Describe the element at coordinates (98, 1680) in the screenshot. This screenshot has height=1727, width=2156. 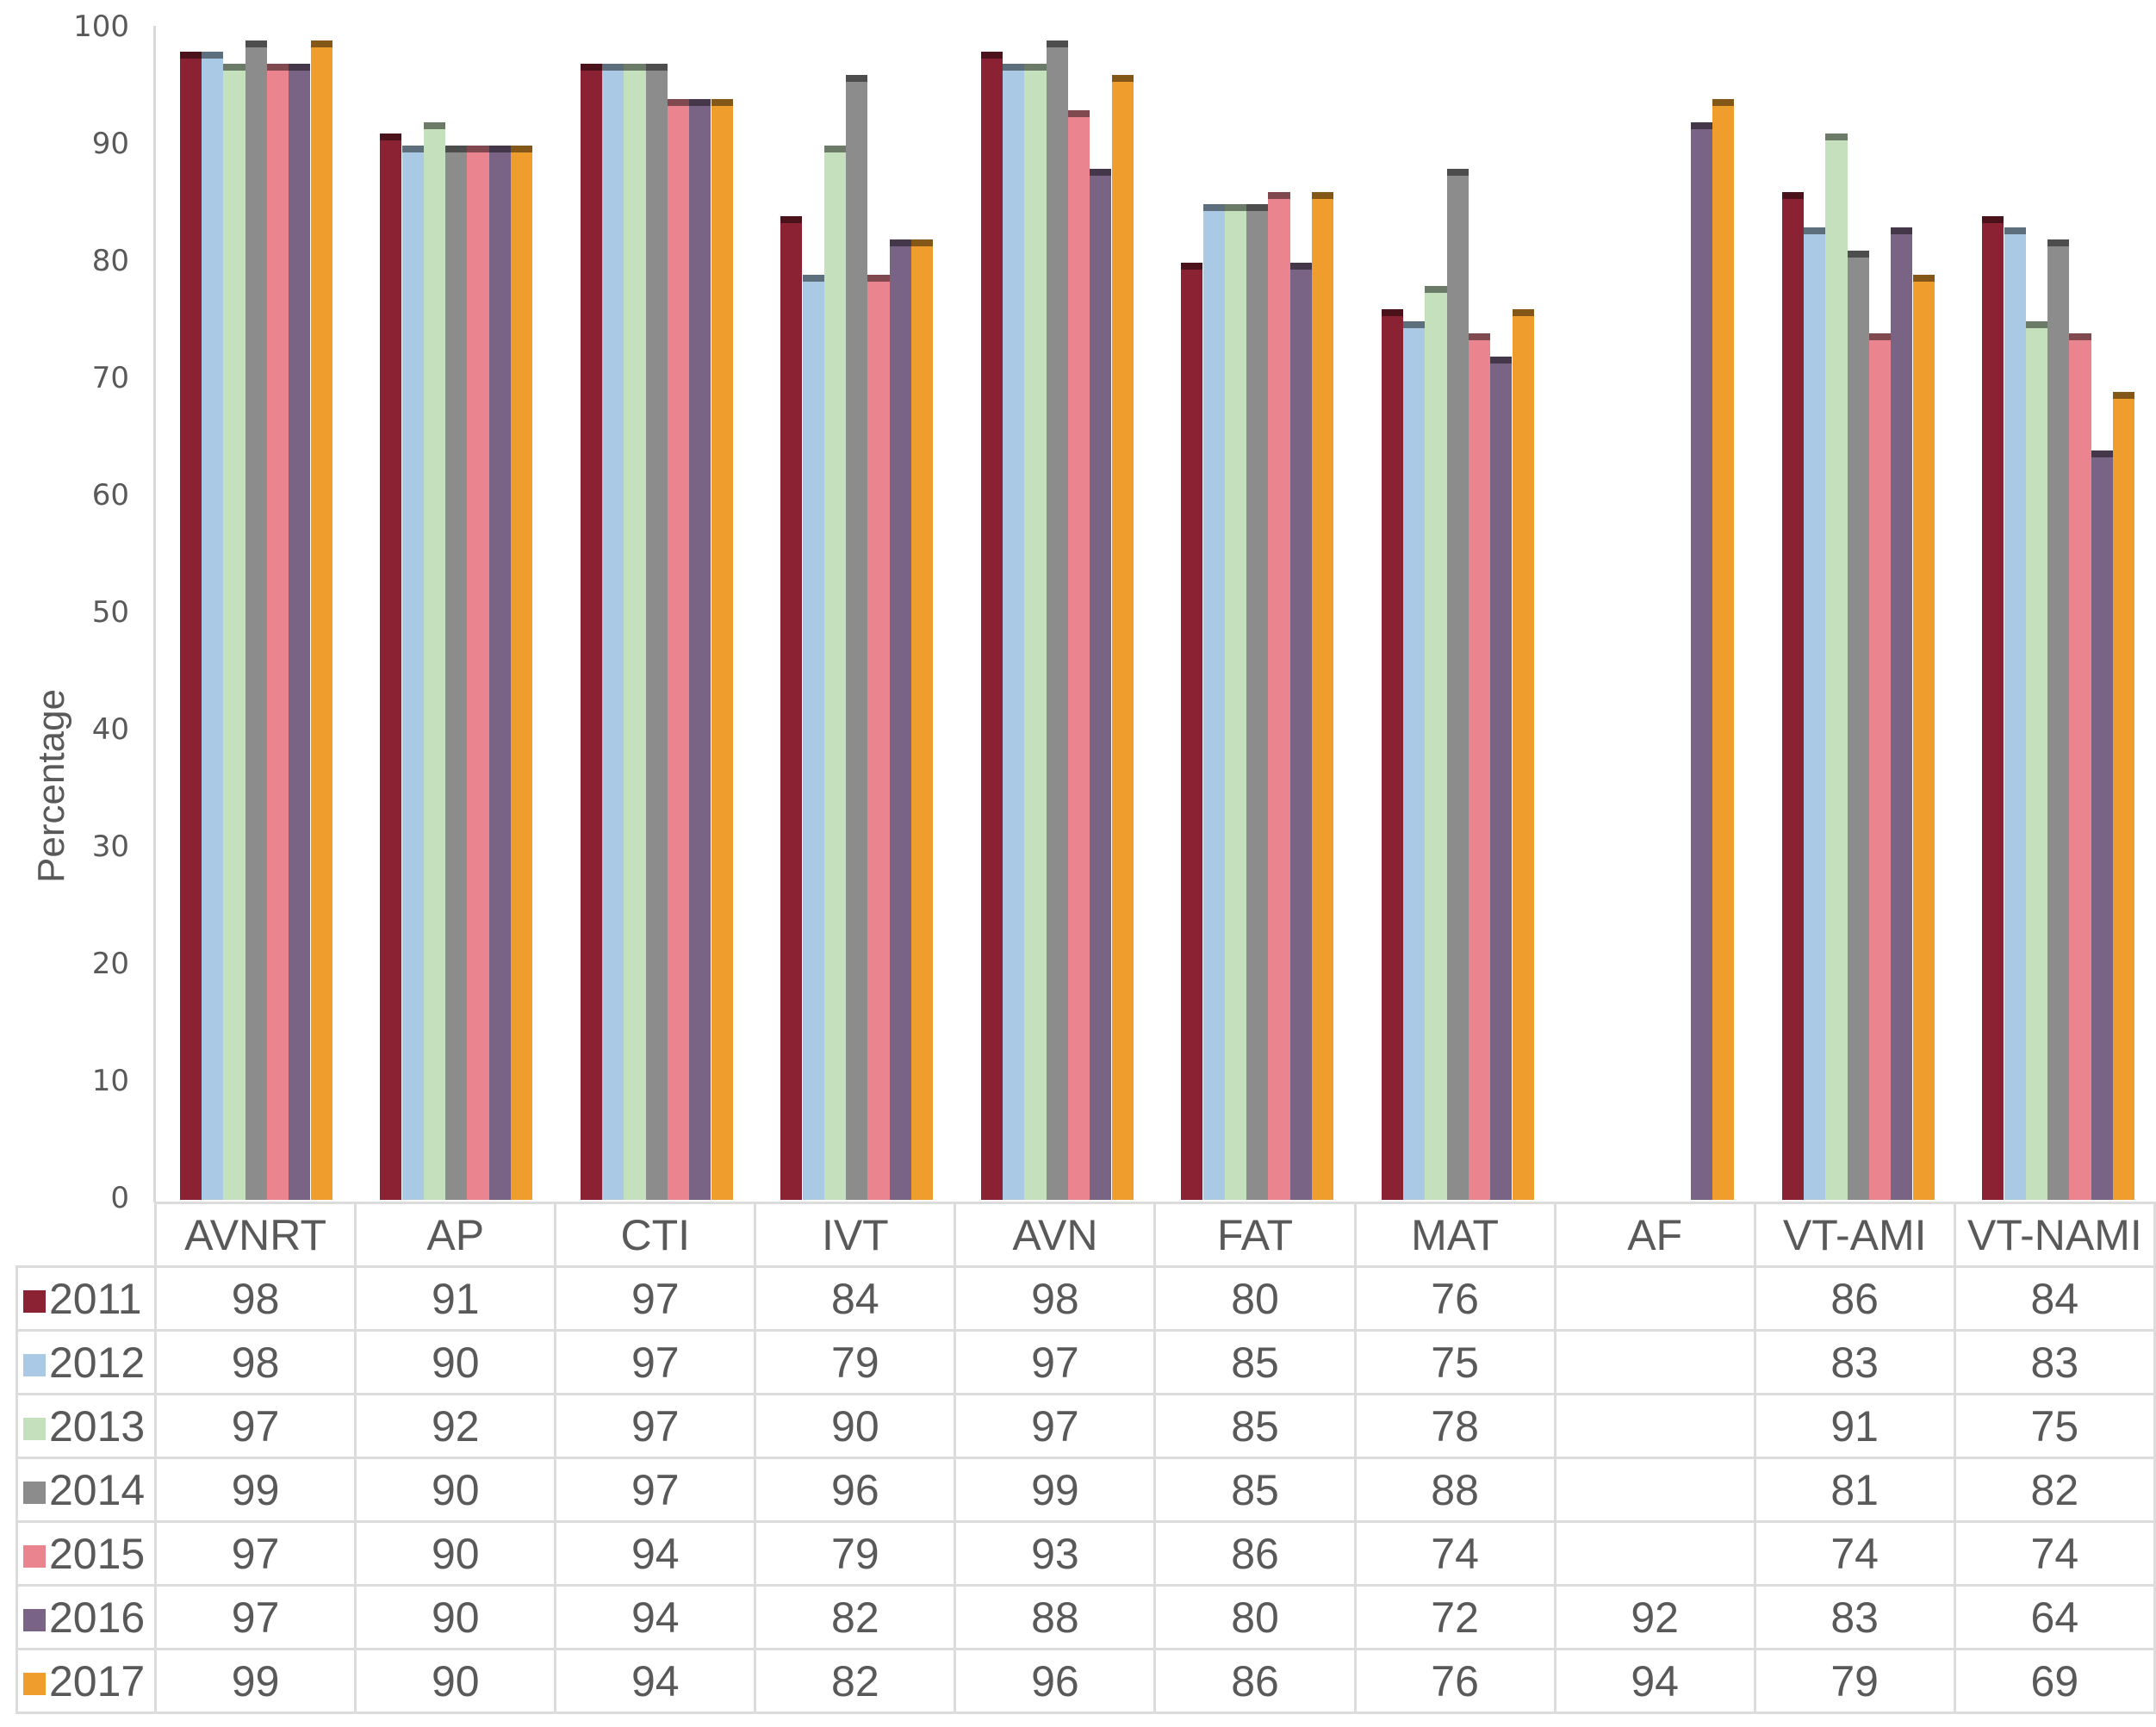
I see `legend-label: 2017` at that location.